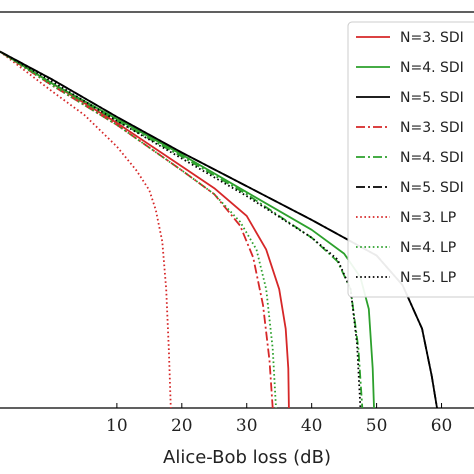 The width and height of the screenshot is (474, 474). I want to click on x-tick-label: 40, so click(312, 426).